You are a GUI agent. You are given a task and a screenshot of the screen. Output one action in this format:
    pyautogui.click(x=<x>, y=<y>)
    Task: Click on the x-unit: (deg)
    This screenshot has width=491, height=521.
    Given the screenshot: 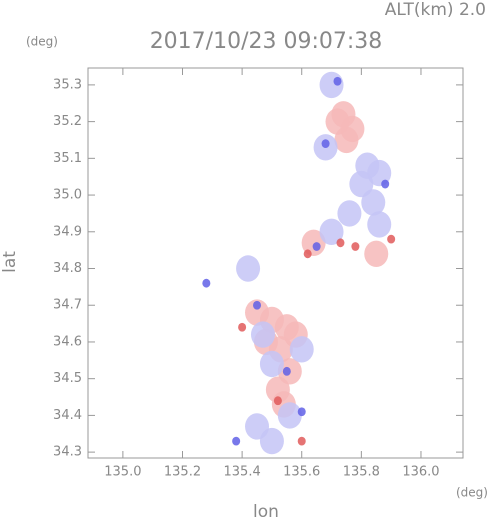 What is the action you would take?
    pyautogui.click(x=472, y=493)
    